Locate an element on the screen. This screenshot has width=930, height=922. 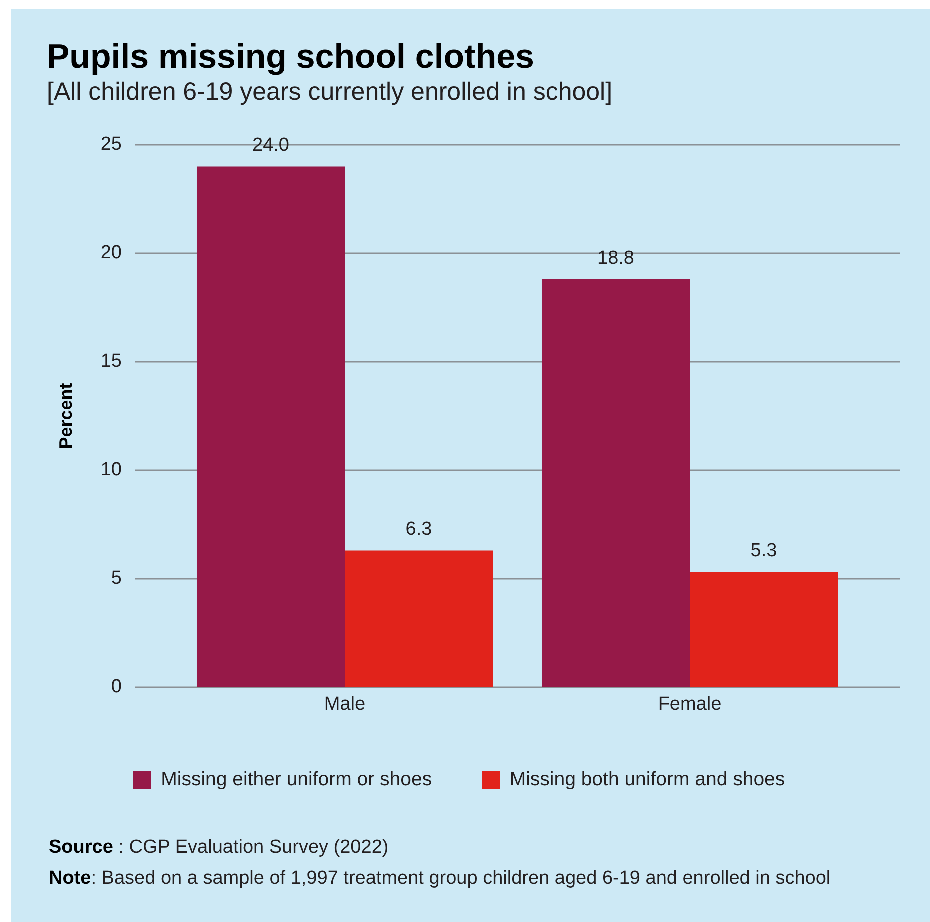
legend-label: Missing both uniform and shoes is located at coordinates (648, 779).